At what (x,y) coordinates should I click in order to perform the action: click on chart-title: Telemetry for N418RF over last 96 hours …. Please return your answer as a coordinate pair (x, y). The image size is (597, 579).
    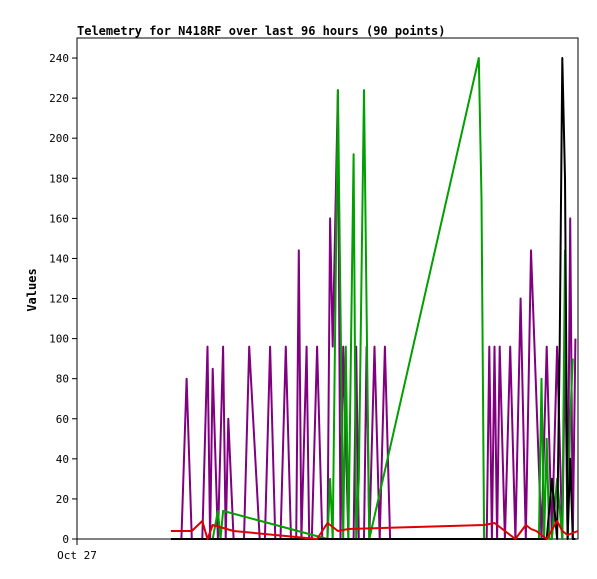
    Looking at the image, I should click on (261, 31).